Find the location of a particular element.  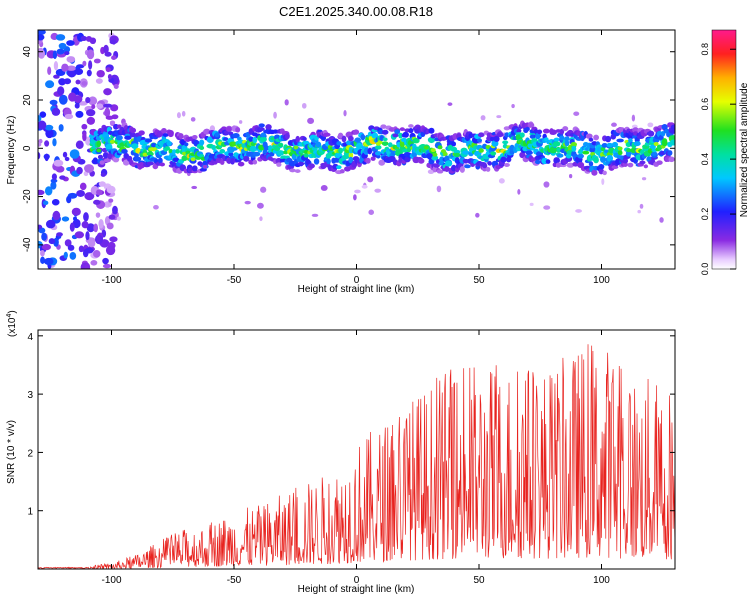

colorbar-tick-label: 0.4 is located at coordinates (705, 159).